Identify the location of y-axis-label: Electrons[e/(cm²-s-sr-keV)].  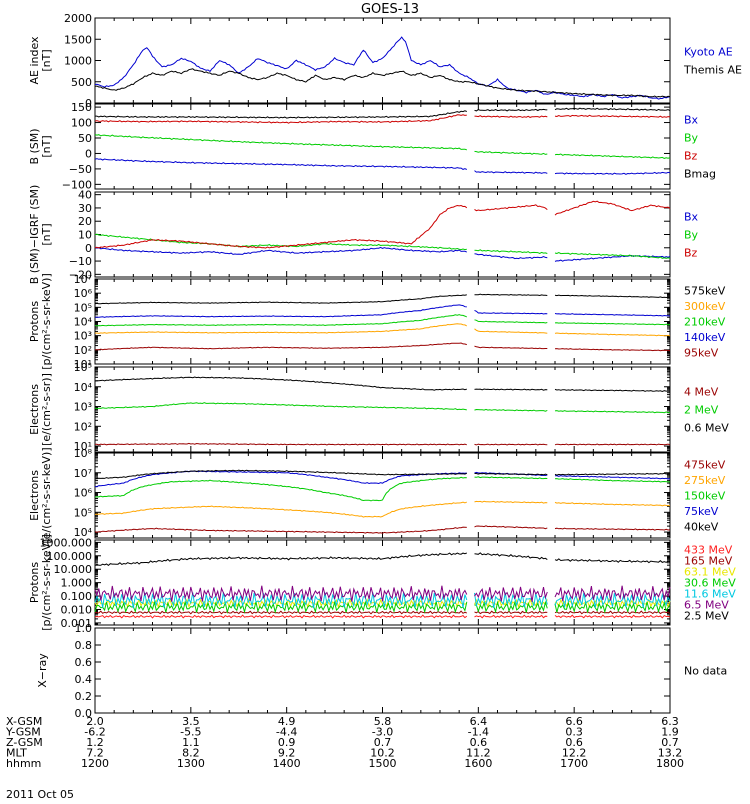
(40, 495).